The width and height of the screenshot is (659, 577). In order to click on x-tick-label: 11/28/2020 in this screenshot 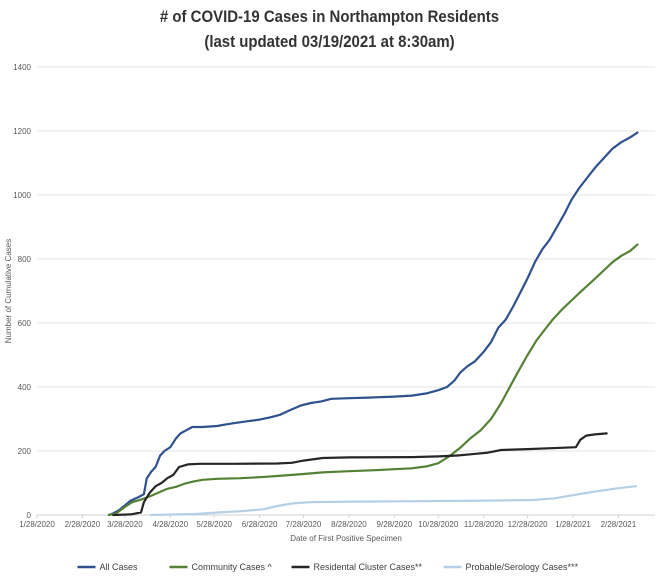, I will do `click(484, 524)`.